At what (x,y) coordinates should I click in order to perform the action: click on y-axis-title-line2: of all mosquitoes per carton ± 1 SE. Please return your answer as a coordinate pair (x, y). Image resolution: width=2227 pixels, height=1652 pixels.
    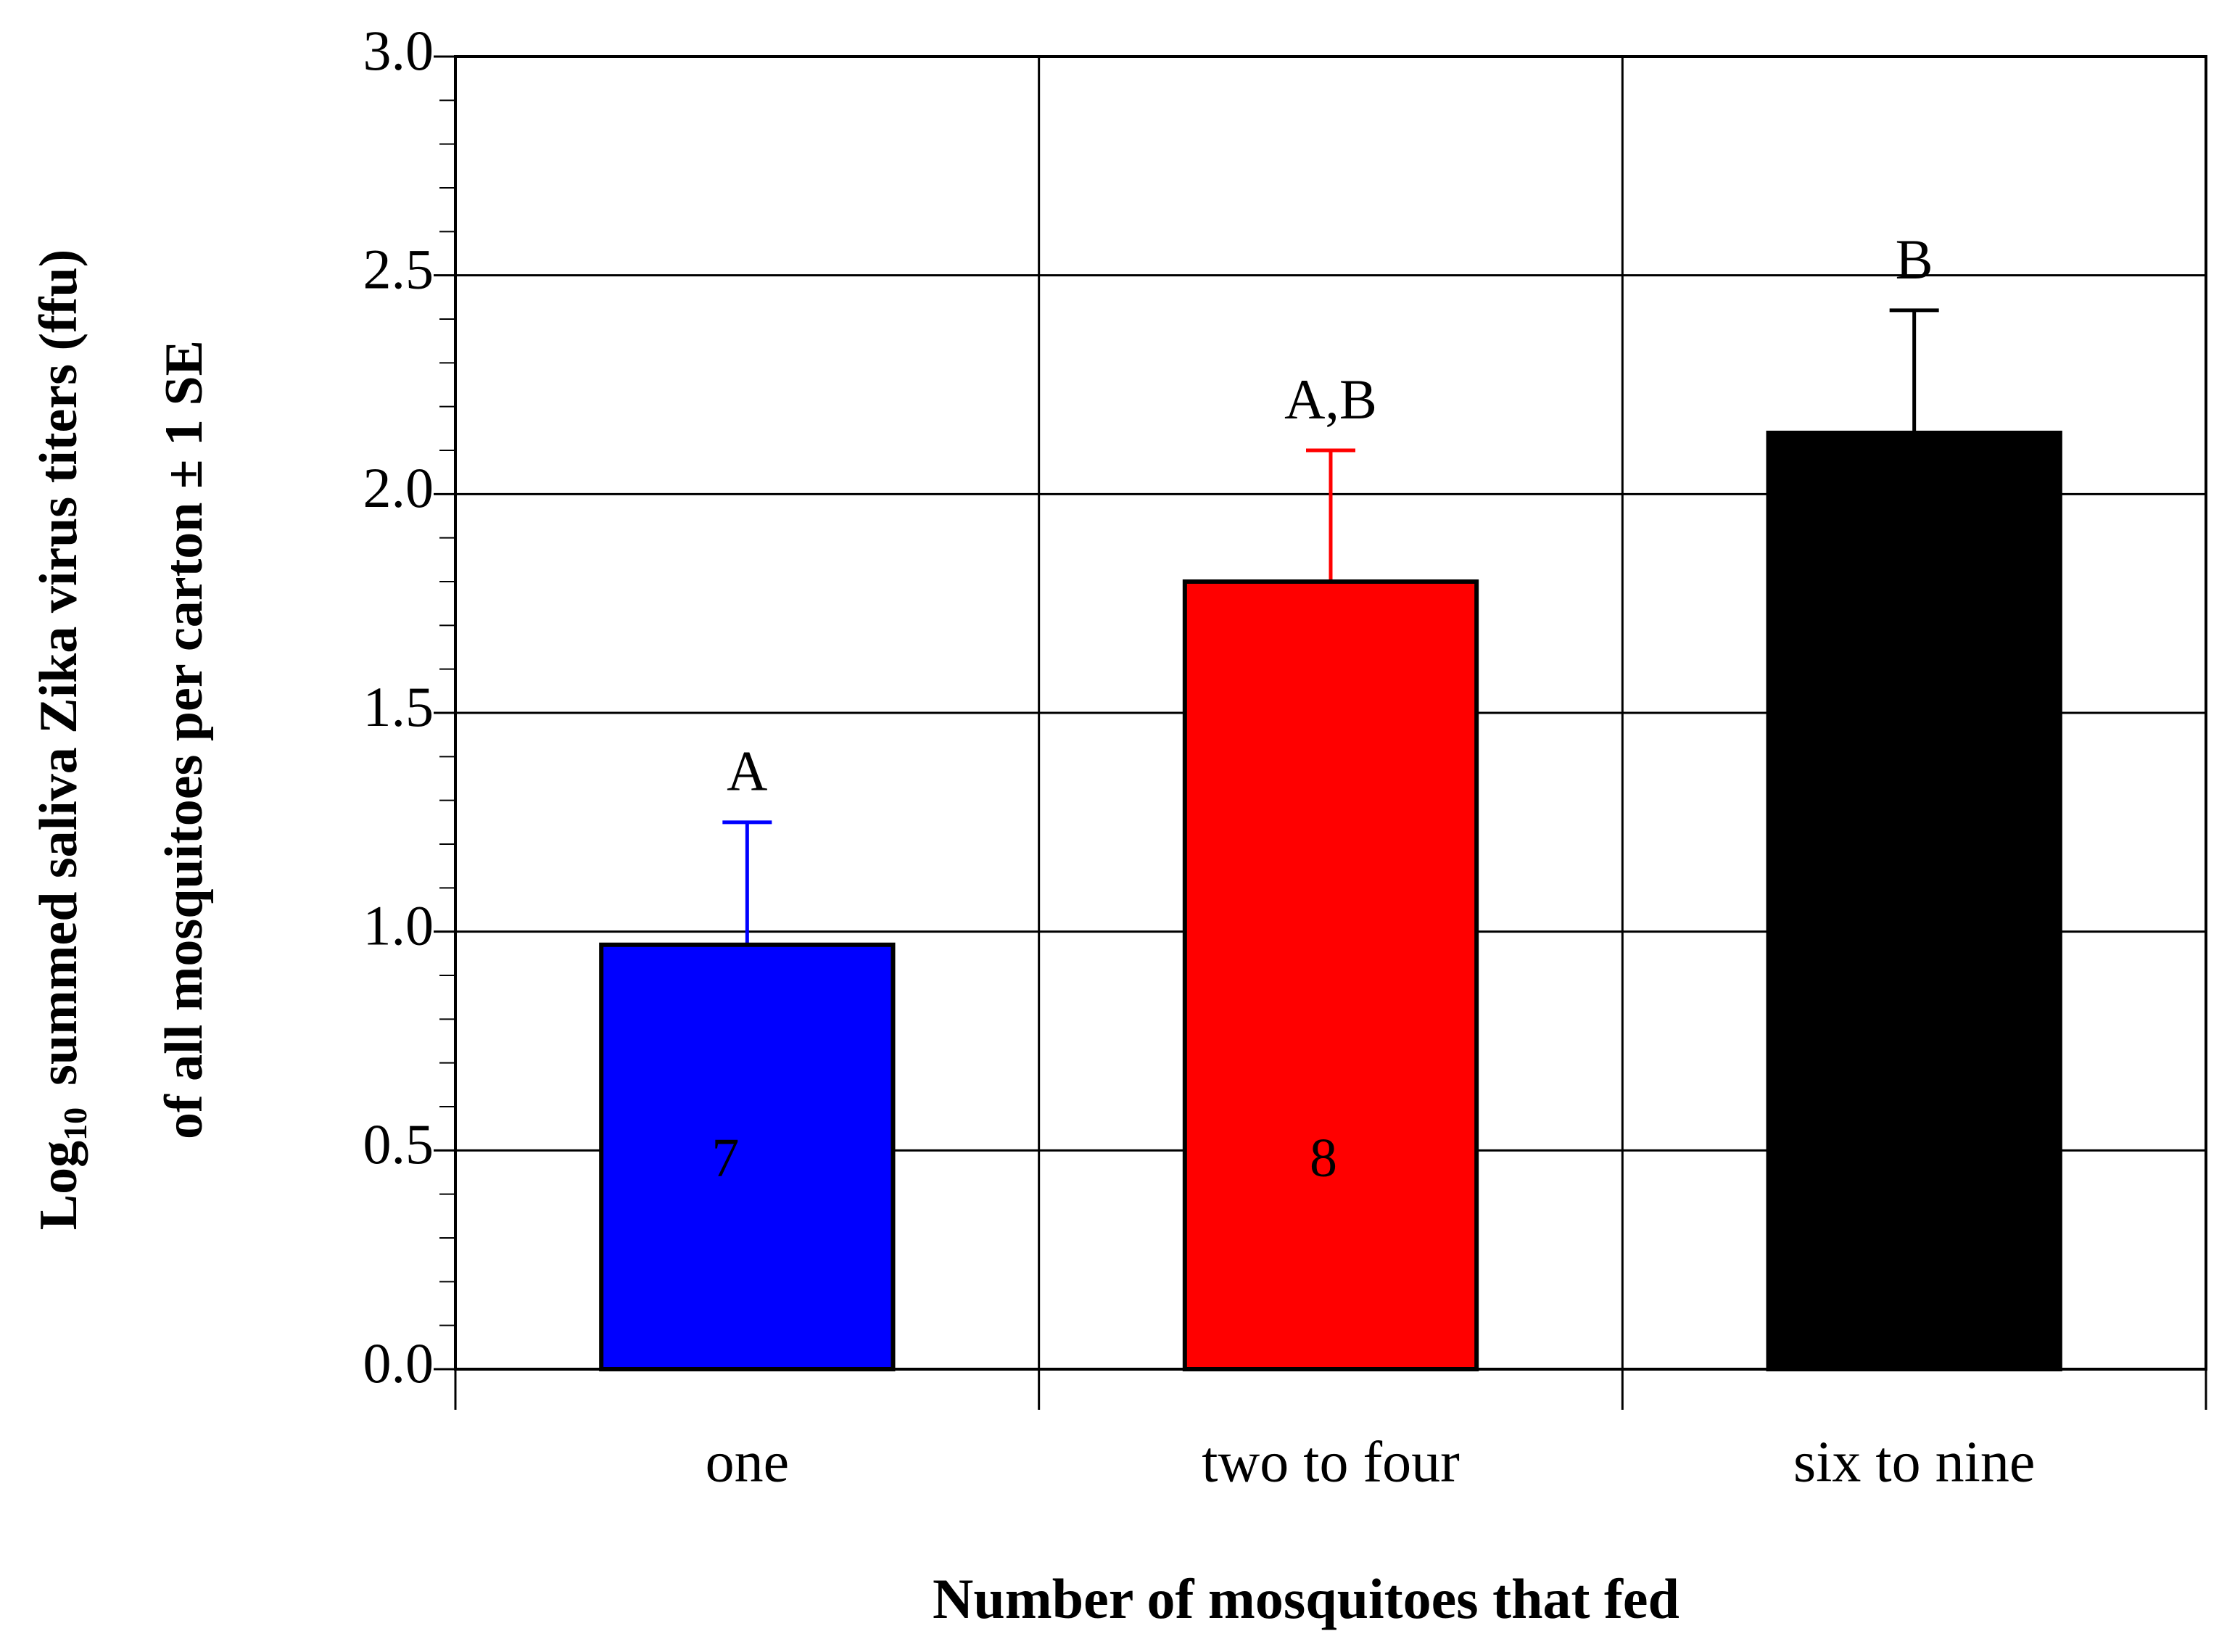
    Looking at the image, I should click on (184, 739).